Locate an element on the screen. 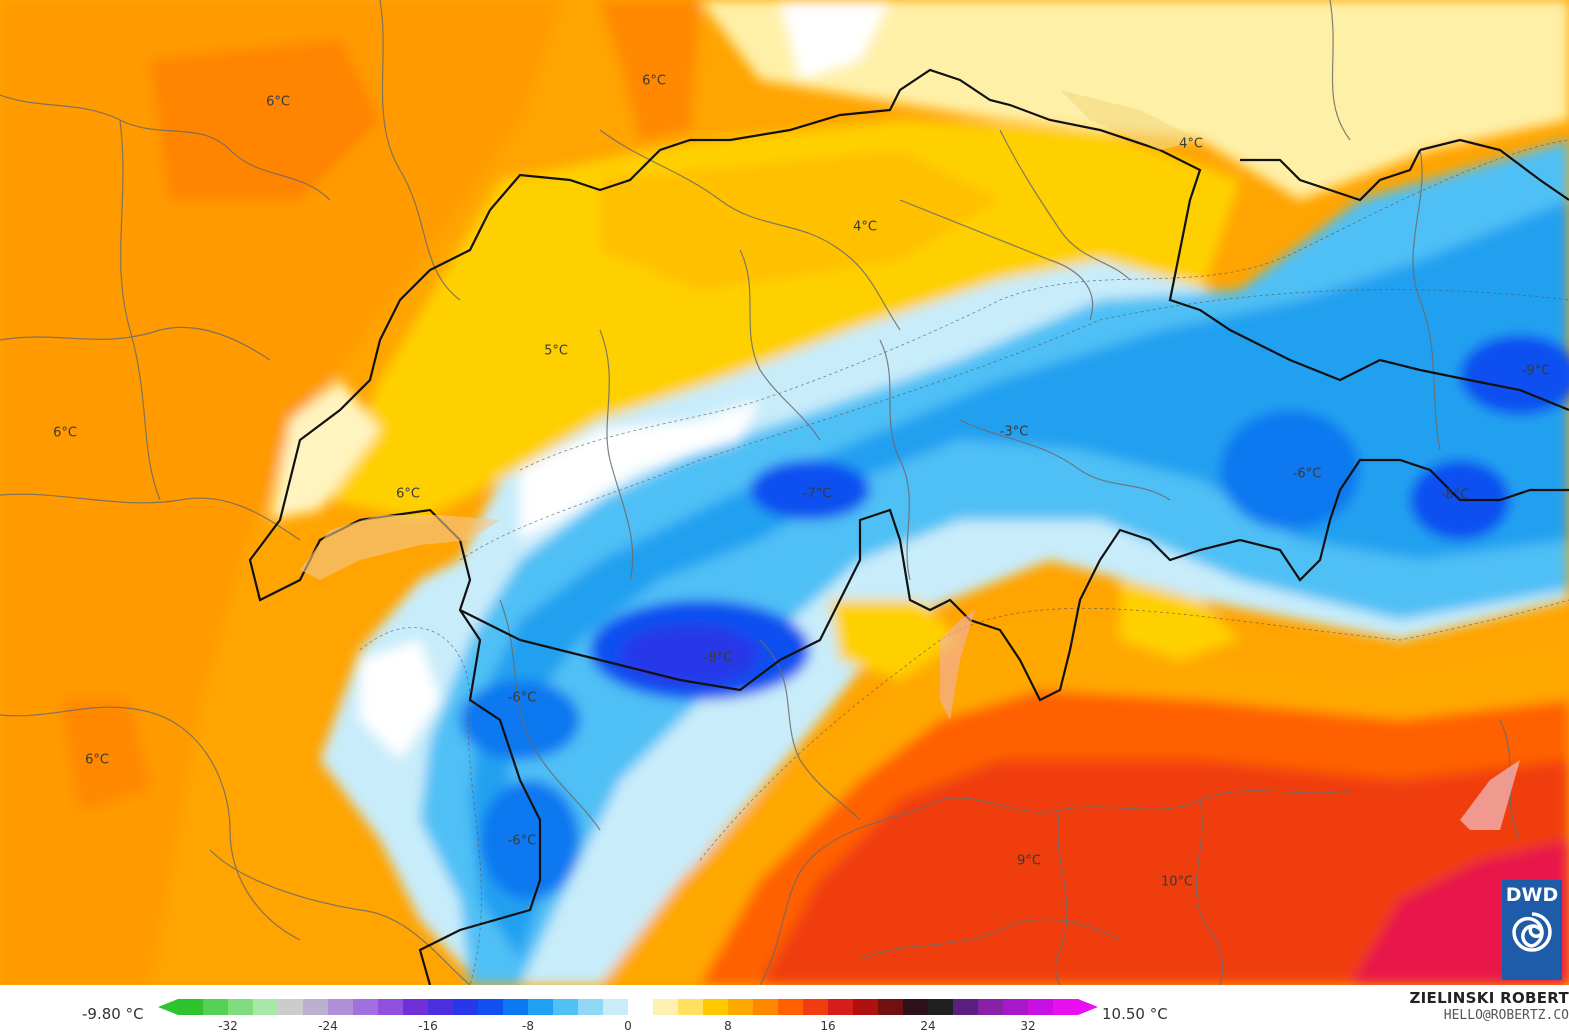 The width and height of the screenshot is (1569, 1035). author-email: HELLO@ROBERTZ.CO is located at coordinates (1506, 1015).